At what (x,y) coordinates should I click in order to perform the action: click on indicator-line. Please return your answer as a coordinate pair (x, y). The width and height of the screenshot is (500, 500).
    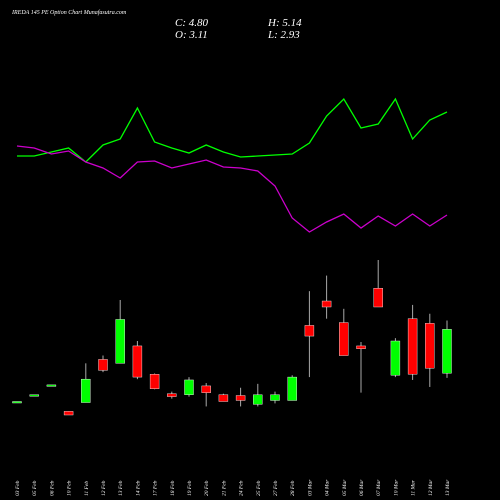
    Looking at the image, I should click on (232, 130).